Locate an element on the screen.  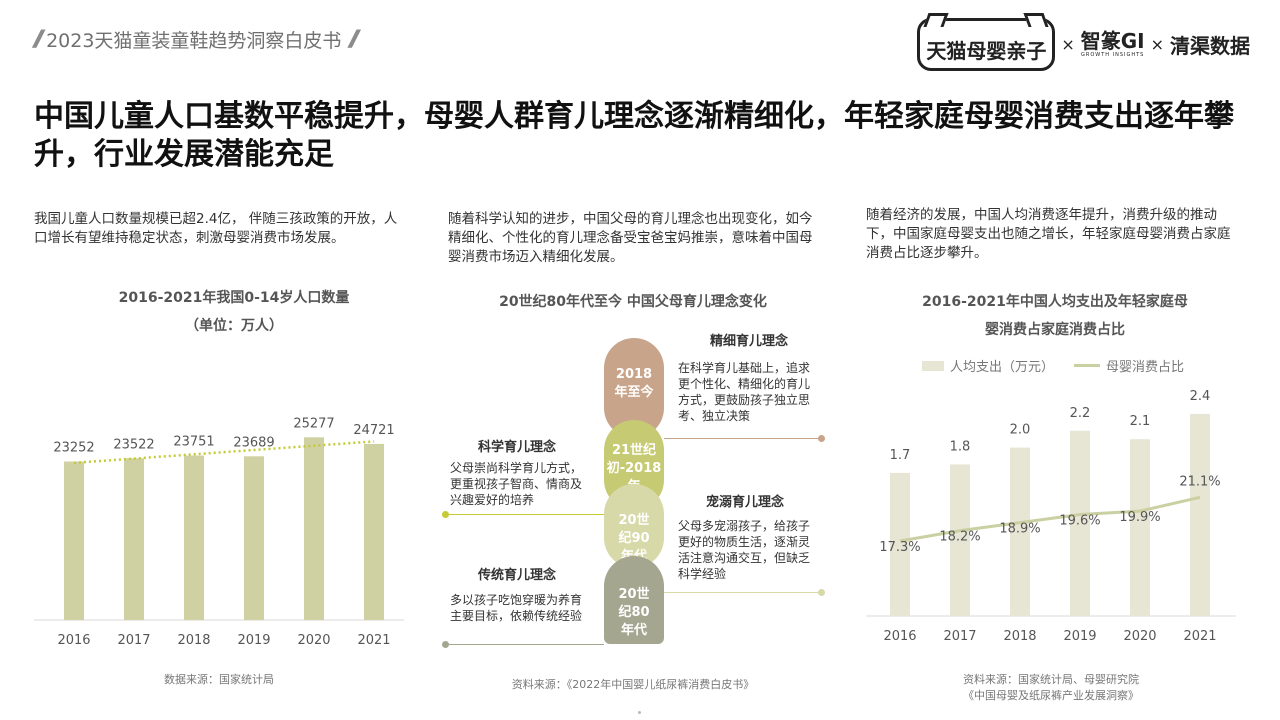
population-value-label: 23751 is located at coordinates (193, 442).